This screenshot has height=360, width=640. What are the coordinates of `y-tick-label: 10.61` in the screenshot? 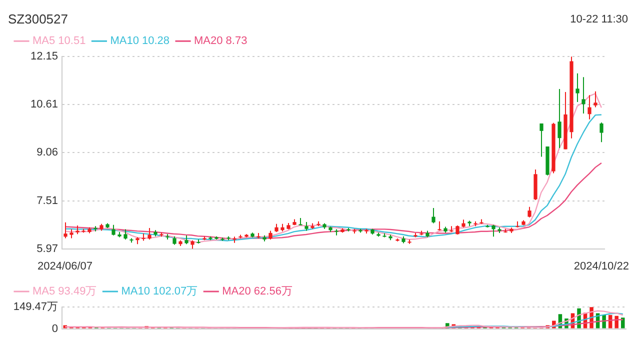 It's located at (44, 104).